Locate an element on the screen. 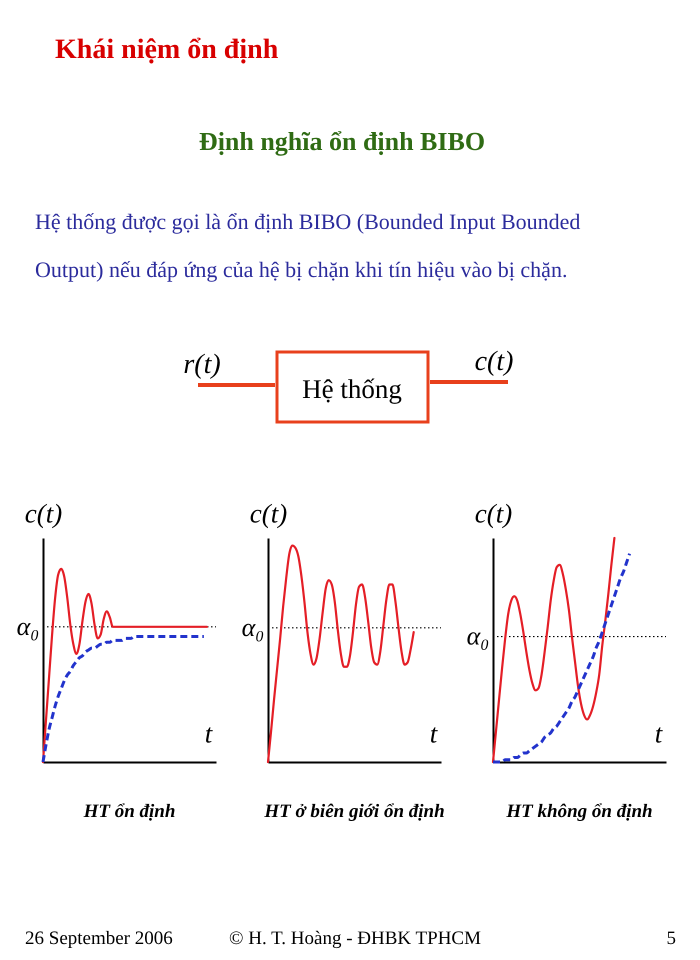 This screenshot has width=700, height=960. text: © H. T. Hoàng - ĐHBK TPHCM is located at coordinates (355, 938).